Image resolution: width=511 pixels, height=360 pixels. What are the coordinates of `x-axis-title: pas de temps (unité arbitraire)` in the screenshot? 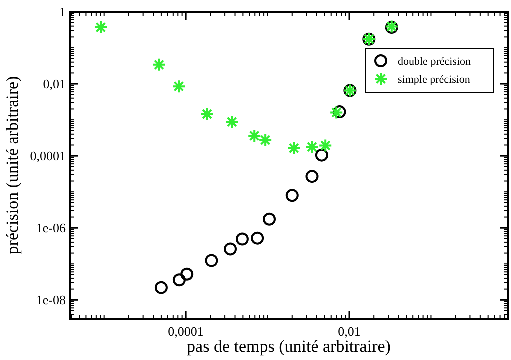 It's located at (289, 346).